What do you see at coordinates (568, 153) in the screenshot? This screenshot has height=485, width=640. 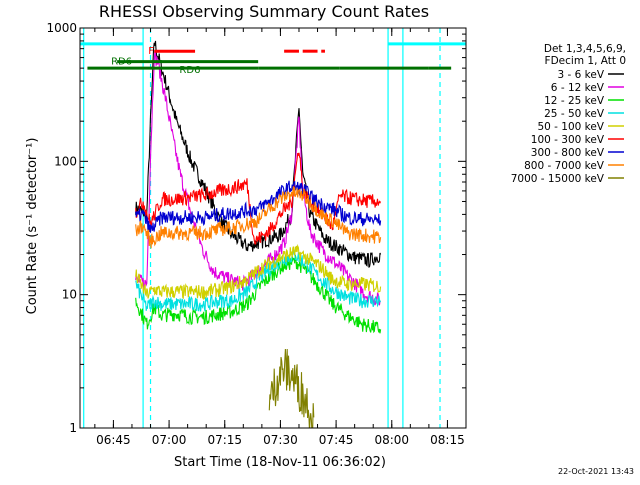 I see `legend-entry-label: 300 - 800 keV` at bounding box center [568, 153].